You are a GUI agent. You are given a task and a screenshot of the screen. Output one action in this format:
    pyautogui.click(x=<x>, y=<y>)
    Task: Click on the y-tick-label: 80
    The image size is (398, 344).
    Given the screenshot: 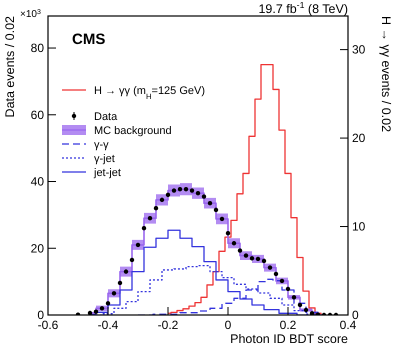 What is the action you would take?
    pyautogui.click(x=37, y=48)
    